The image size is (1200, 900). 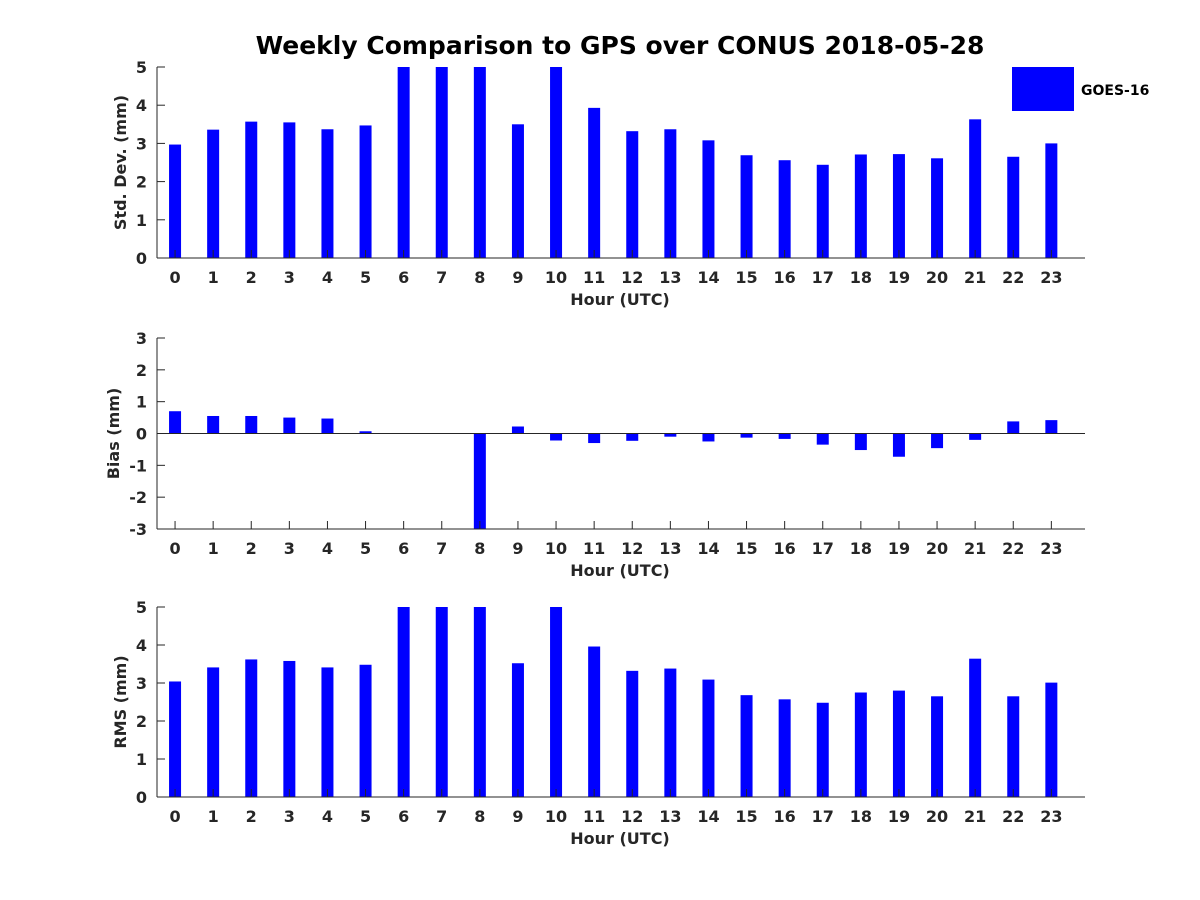 What do you see at coordinates (251, 277) in the screenshot?
I see `x-tick-label-std-dev: 2` at bounding box center [251, 277].